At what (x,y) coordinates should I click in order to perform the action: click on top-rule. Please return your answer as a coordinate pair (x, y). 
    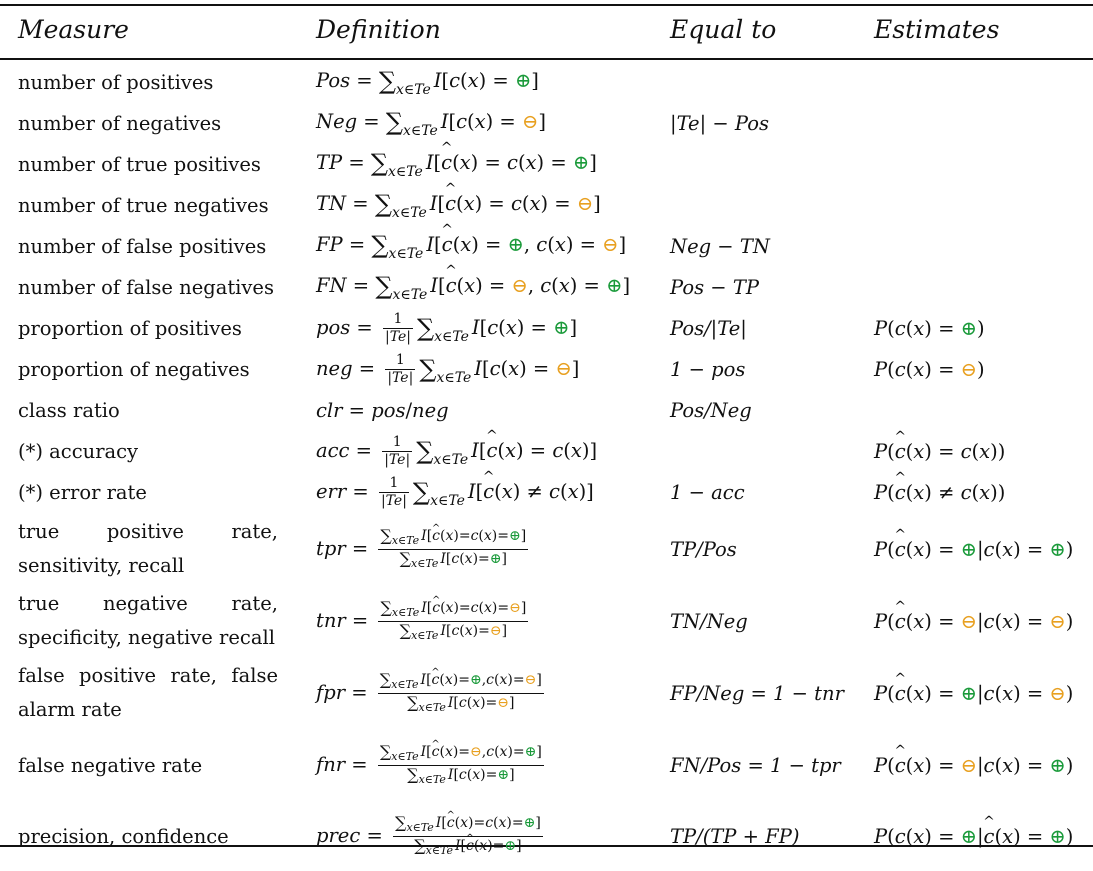
    Looking at the image, I should click on (546, 5).